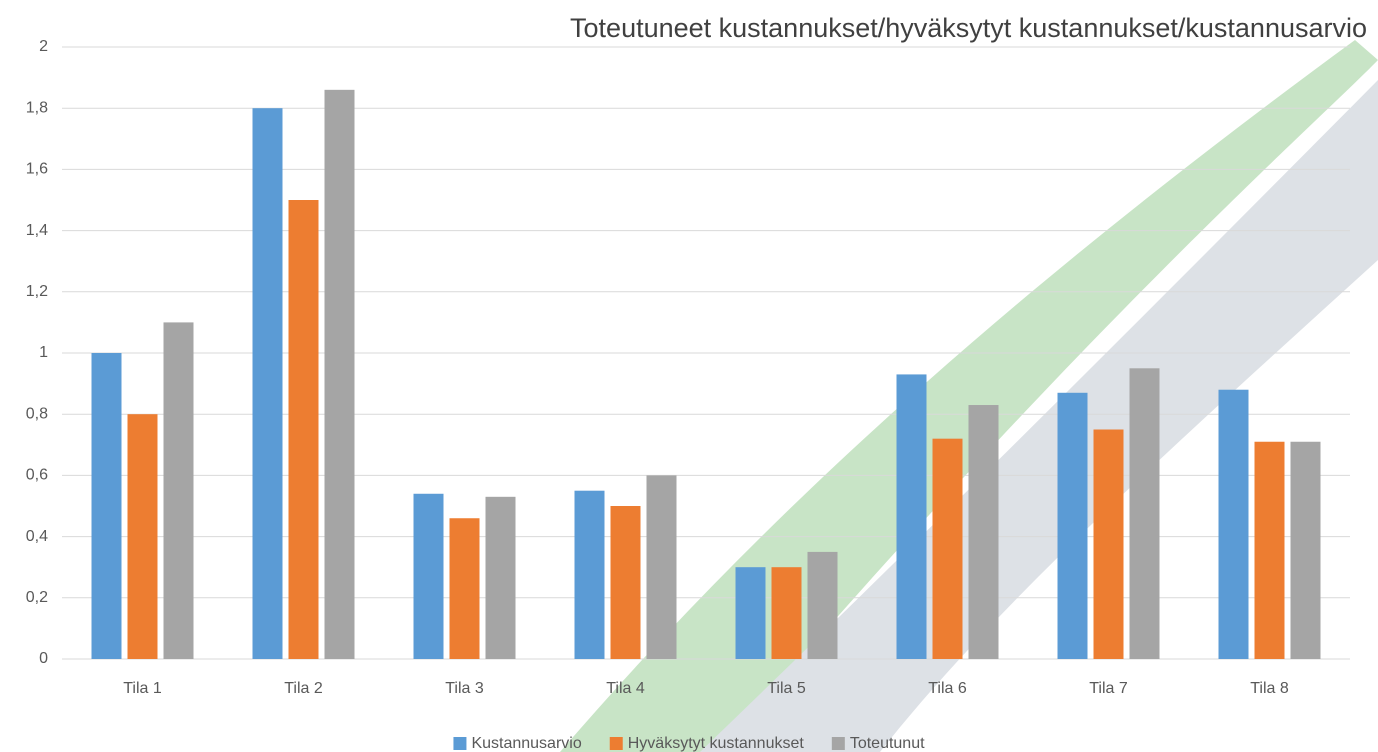  What do you see at coordinates (1108, 688) in the screenshot?
I see `x-tick-label: Tila 7` at bounding box center [1108, 688].